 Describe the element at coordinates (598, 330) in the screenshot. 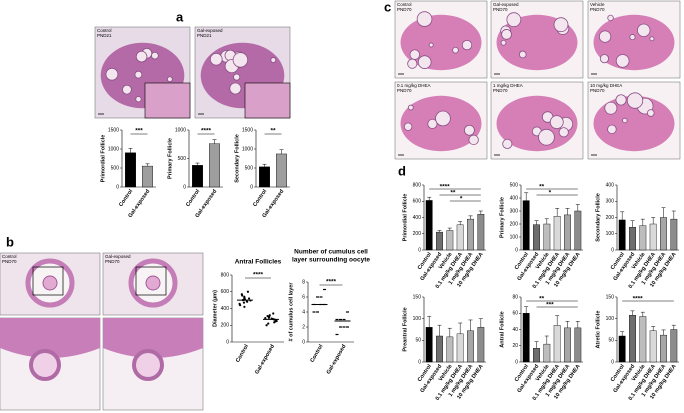

I see `y-axis-label: Atretic Follicle` at that location.